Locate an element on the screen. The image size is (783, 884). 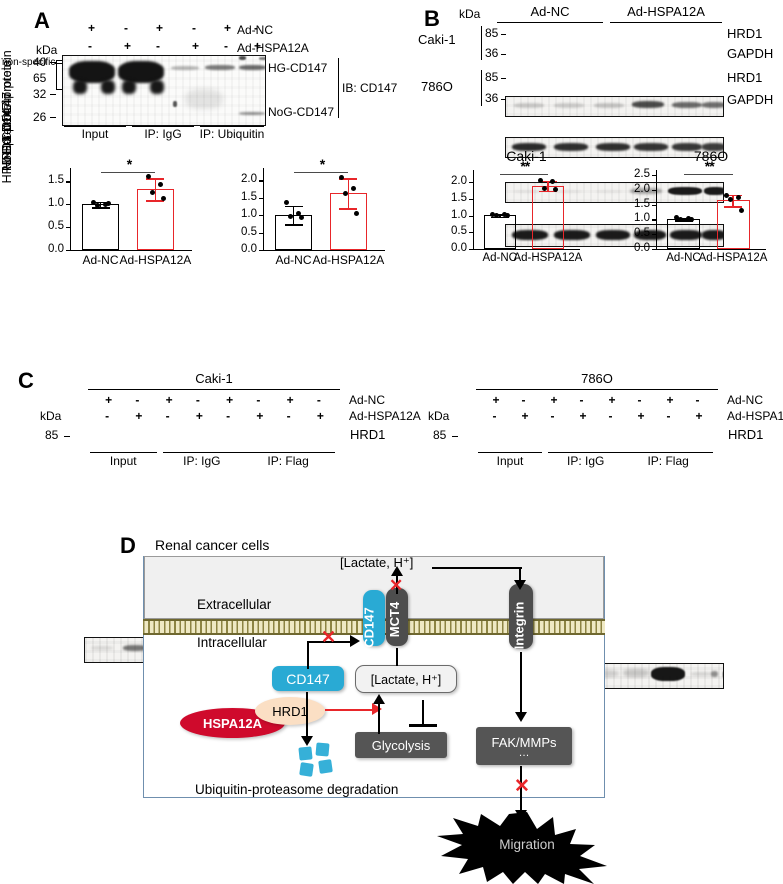
panel-c-group-label-1-0: Input is located at coordinates (510, 461).